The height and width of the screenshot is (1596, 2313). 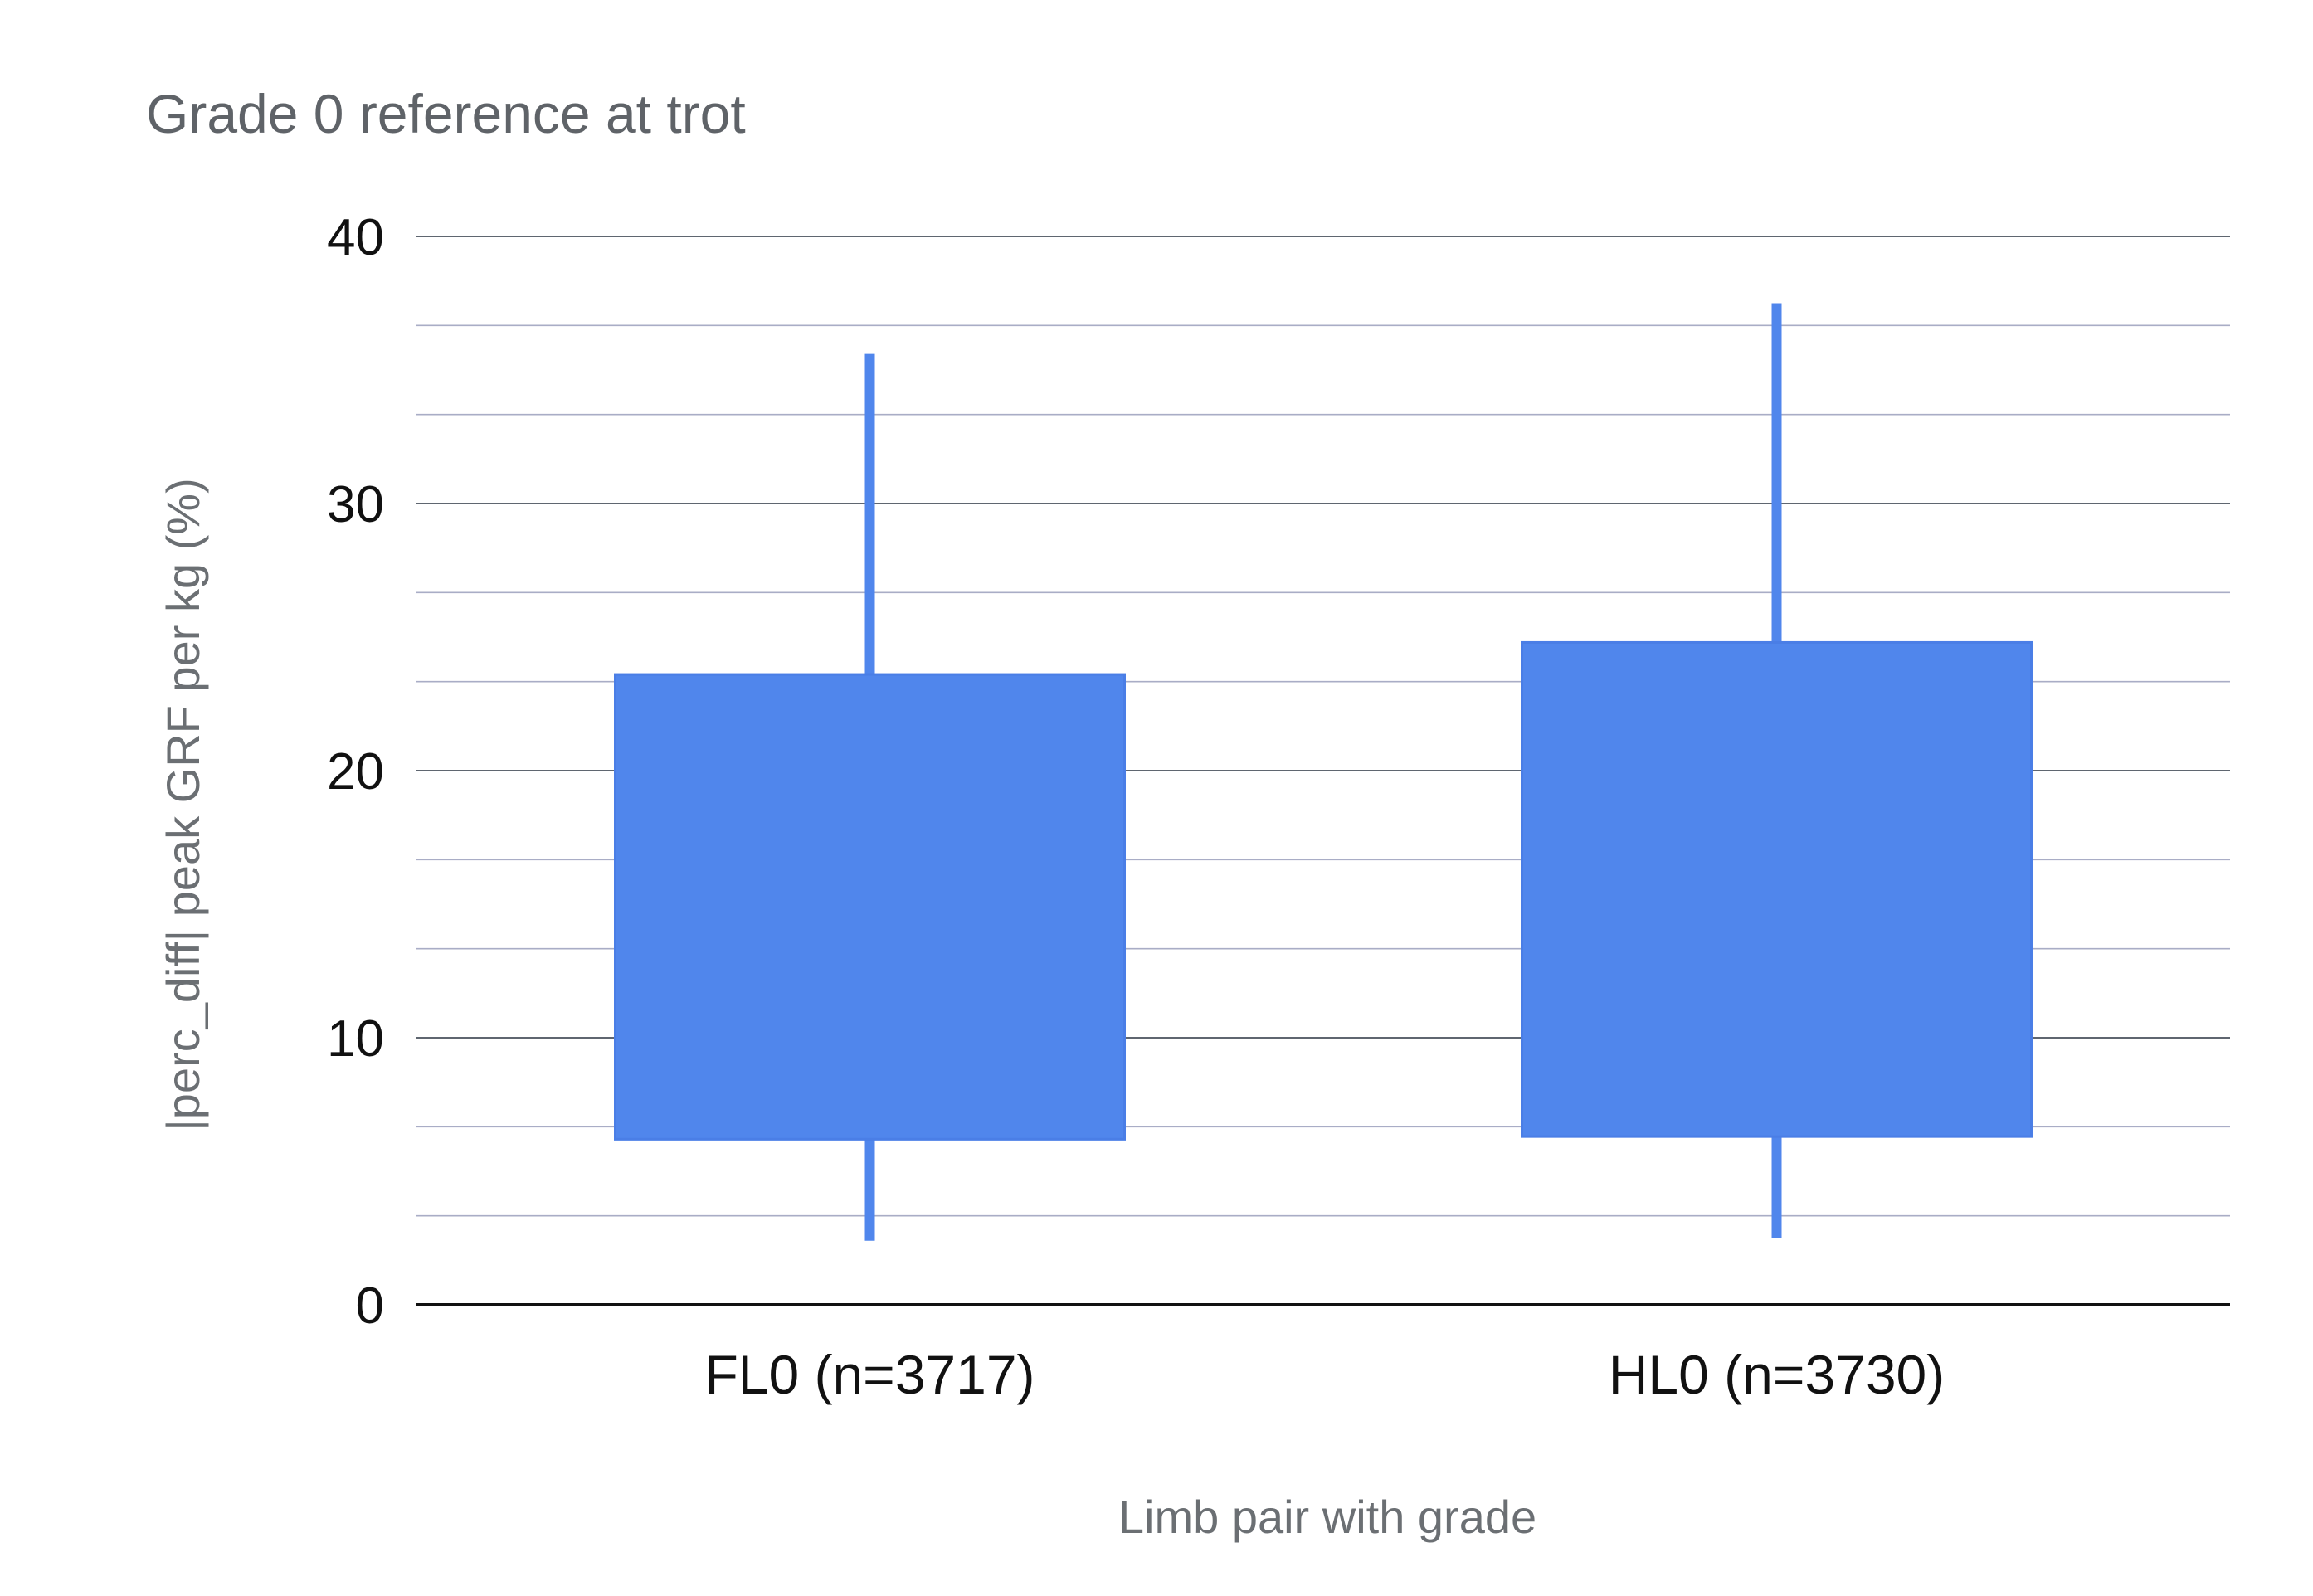 I want to click on y-tick-label: 10, so click(x=355, y=1039).